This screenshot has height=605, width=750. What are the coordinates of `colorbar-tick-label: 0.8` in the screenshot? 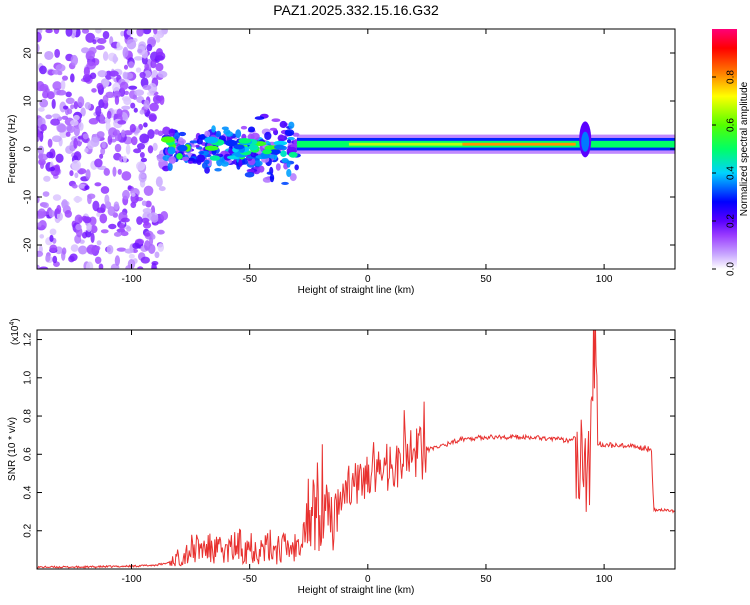 It's located at (731, 77).